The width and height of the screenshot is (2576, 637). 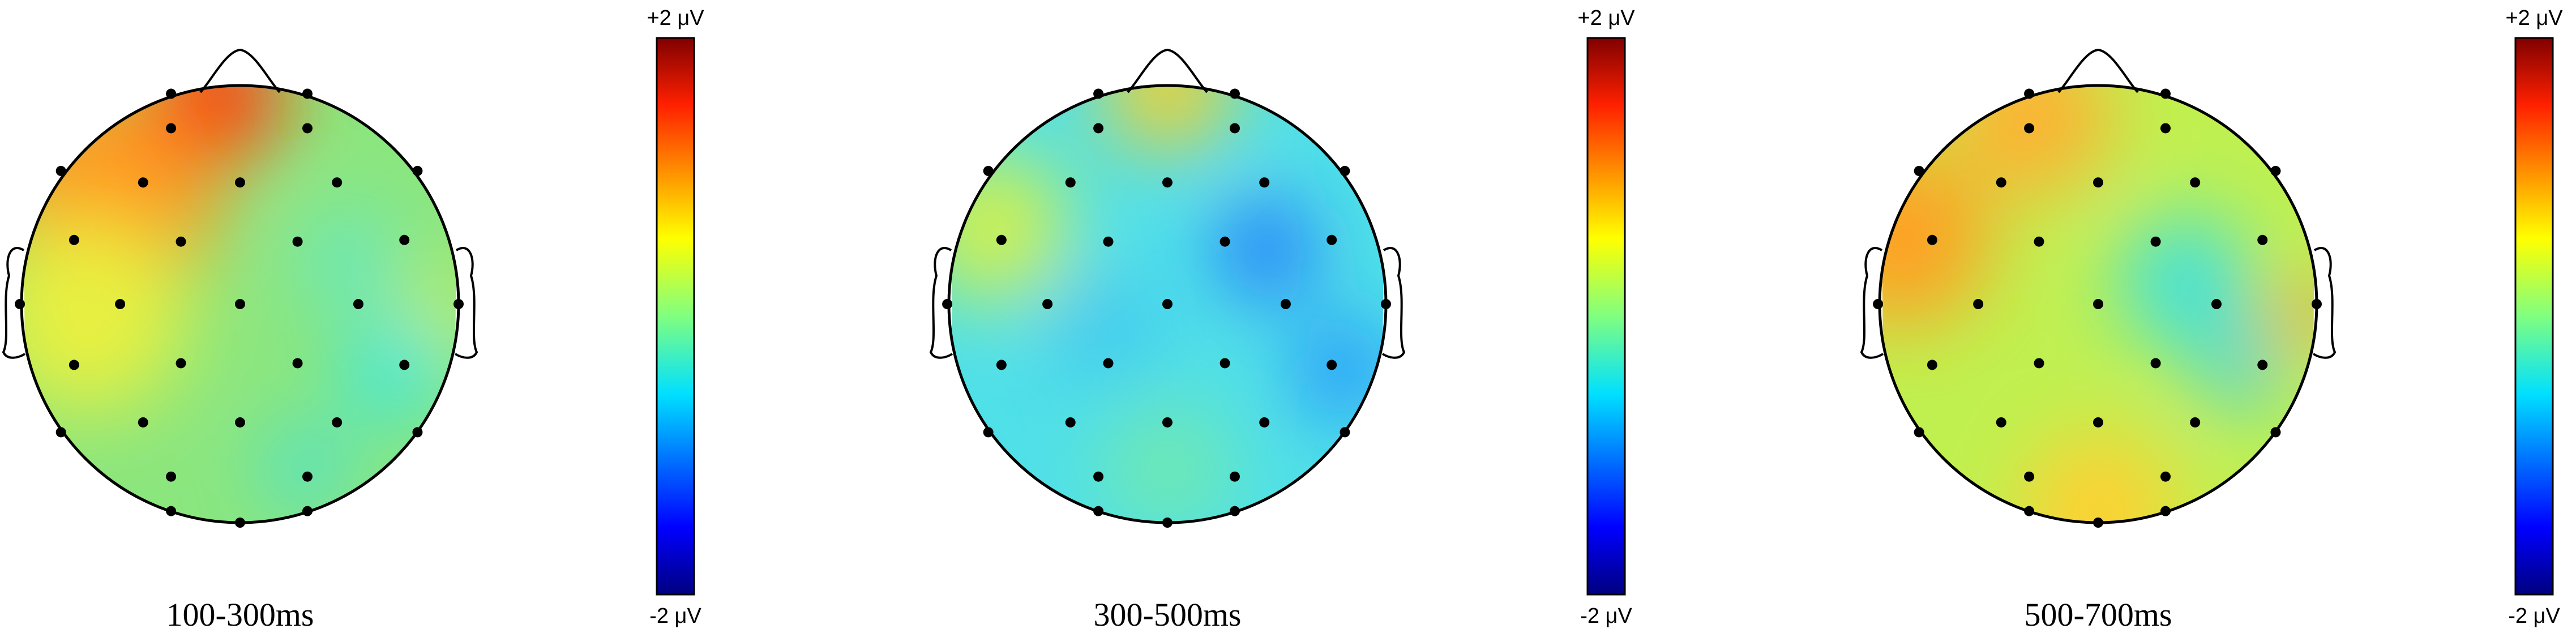 What do you see at coordinates (1168, 614) in the screenshot?
I see `time-window-label: 300-500ms` at bounding box center [1168, 614].